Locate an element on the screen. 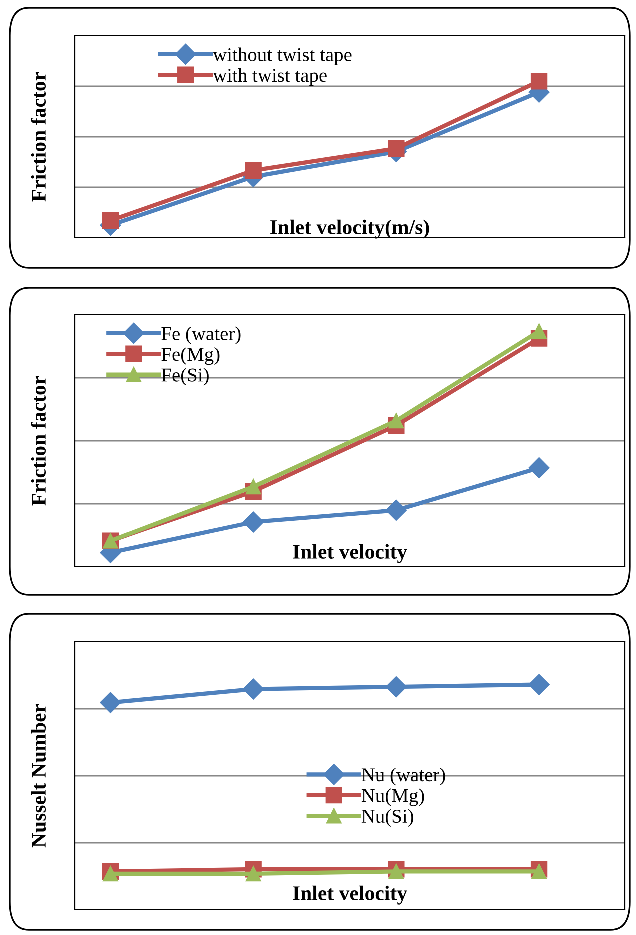  legend-label: Fe (water) is located at coordinates (201, 335).